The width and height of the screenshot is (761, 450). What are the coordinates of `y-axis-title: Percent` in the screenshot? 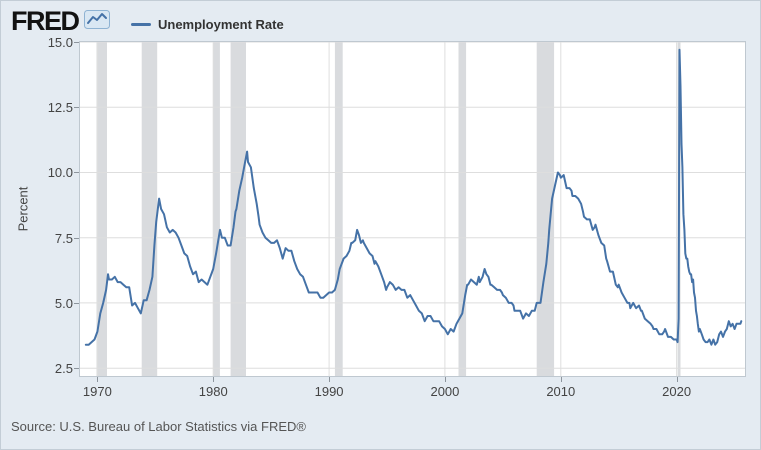 It's located at (23, 209).